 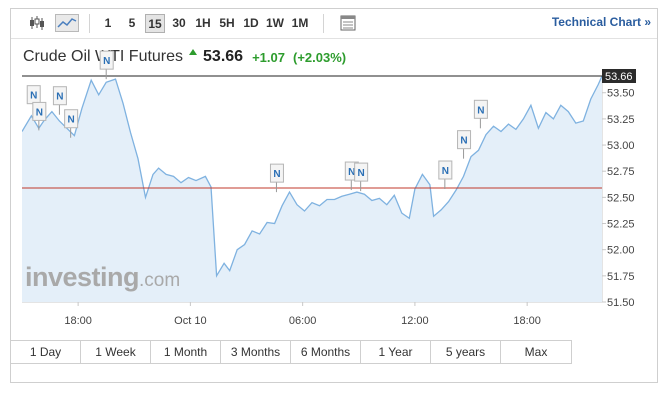 What do you see at coordinates (256, 352) in the screenshot?
I see `range-3-months: 3 Months` at bounding box center [256, 352].